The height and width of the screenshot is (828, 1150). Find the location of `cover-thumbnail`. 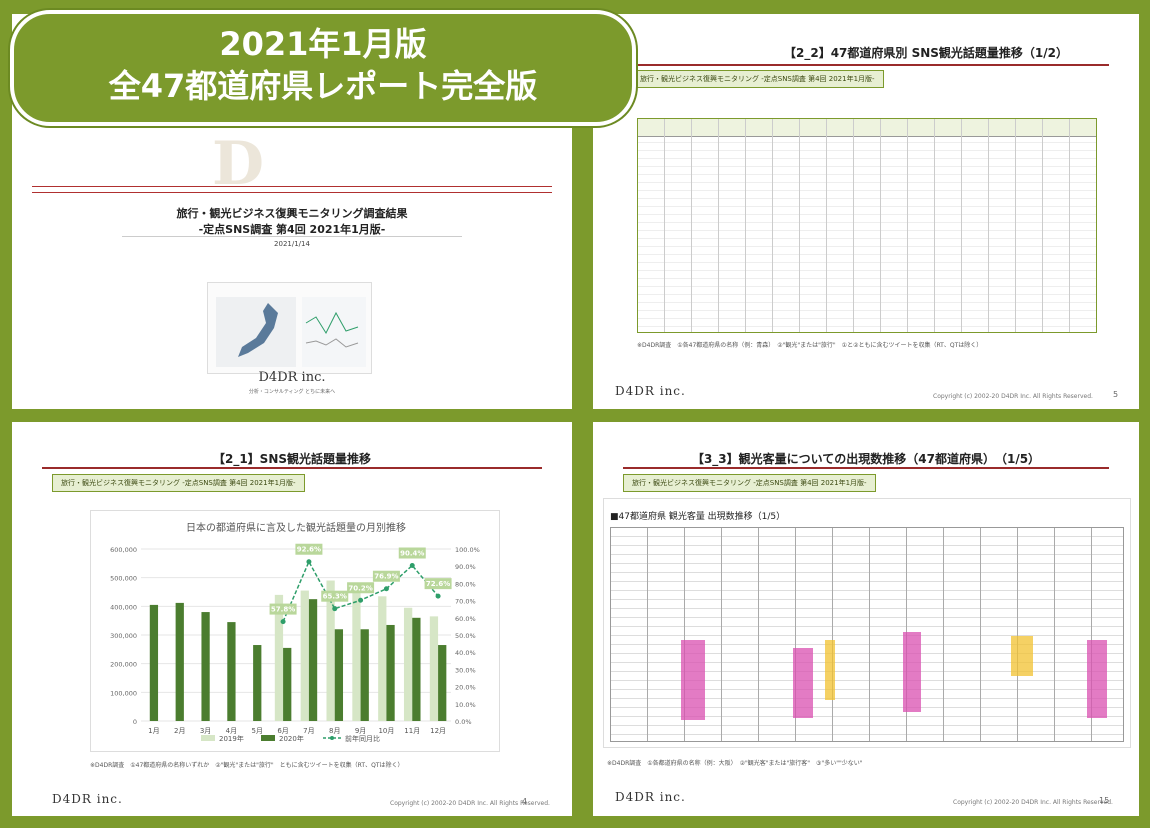

cover-thumbnail is located at coordinates (289, 328).